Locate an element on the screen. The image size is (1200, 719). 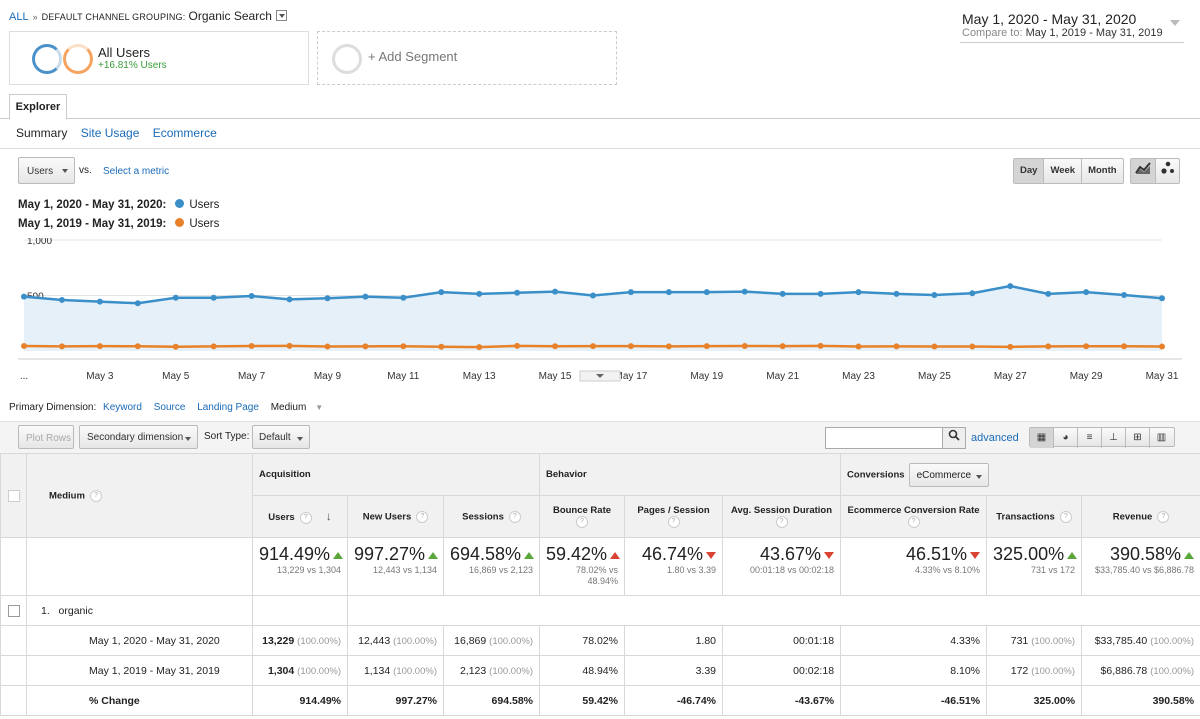
dimension-source: Source is located at coordinates (169, 407).